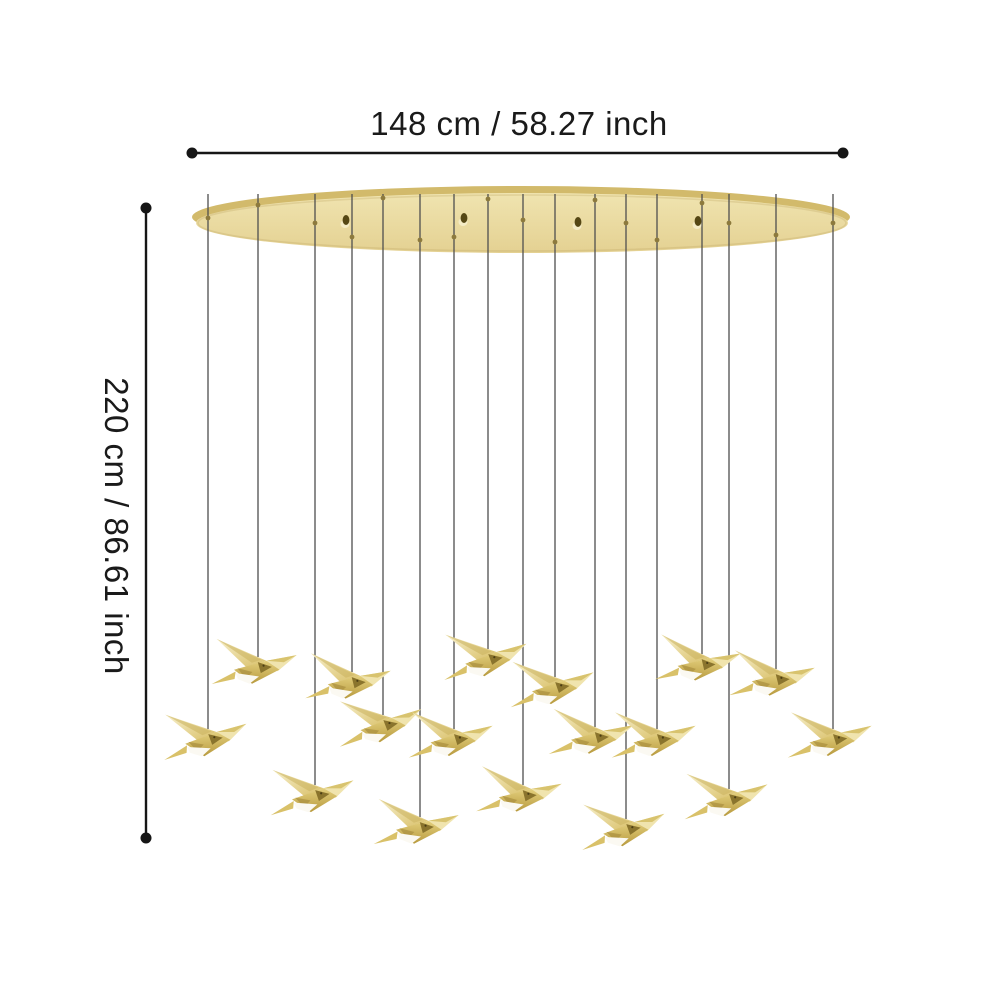 The width and height of the screenshot is (990, 990). What do you see at coordinates (519, 123) in the screenshot?
I see `width-dimension-label: 148 cm / 58.27 inch` at bounding box center [519, 123].